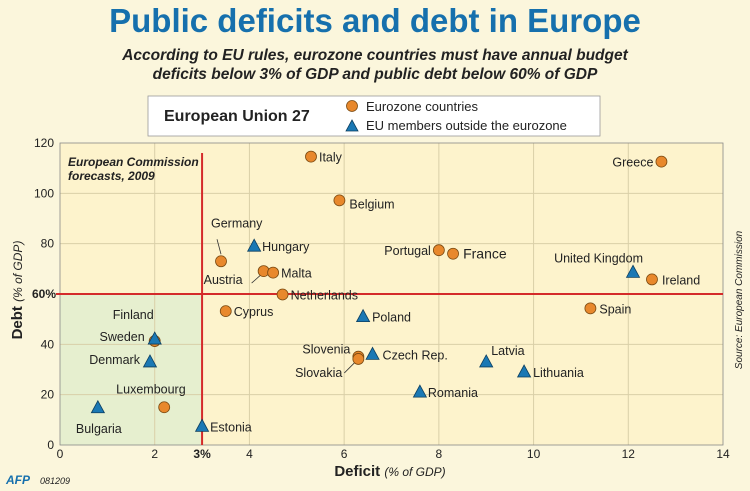 The image size is (750, 491). What do you see at coordinates (254, 245) in the screenshot?
I see `point-hungary` at bounding box center [254, 245].